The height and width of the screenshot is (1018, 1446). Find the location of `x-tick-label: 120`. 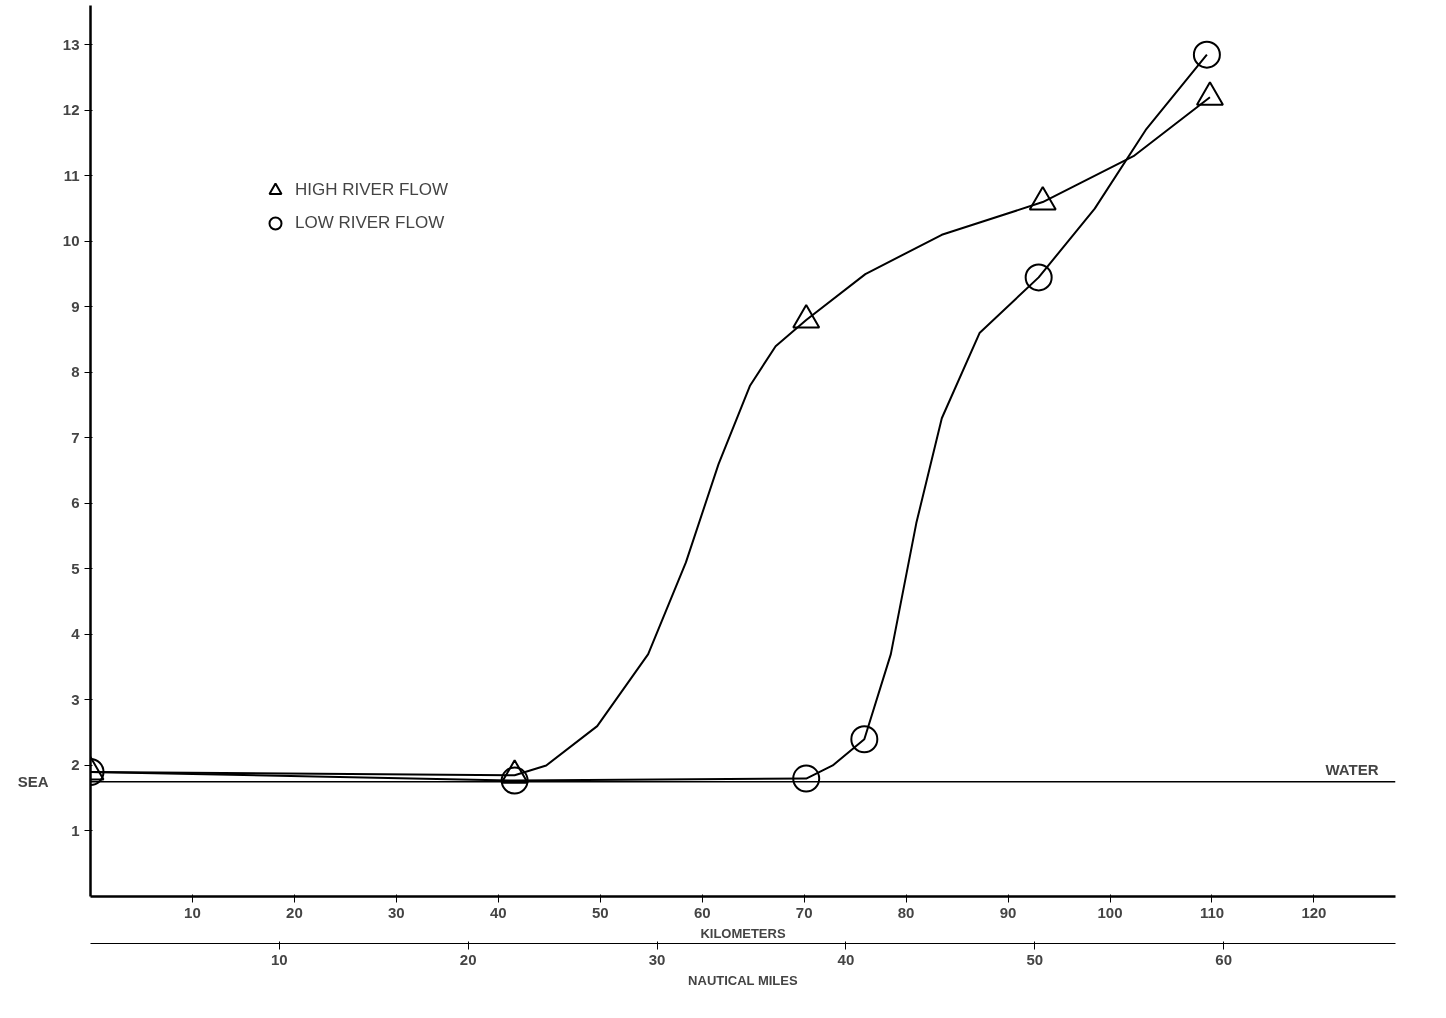

x-tick-label: 120 is located at coordinates (1314, 912).